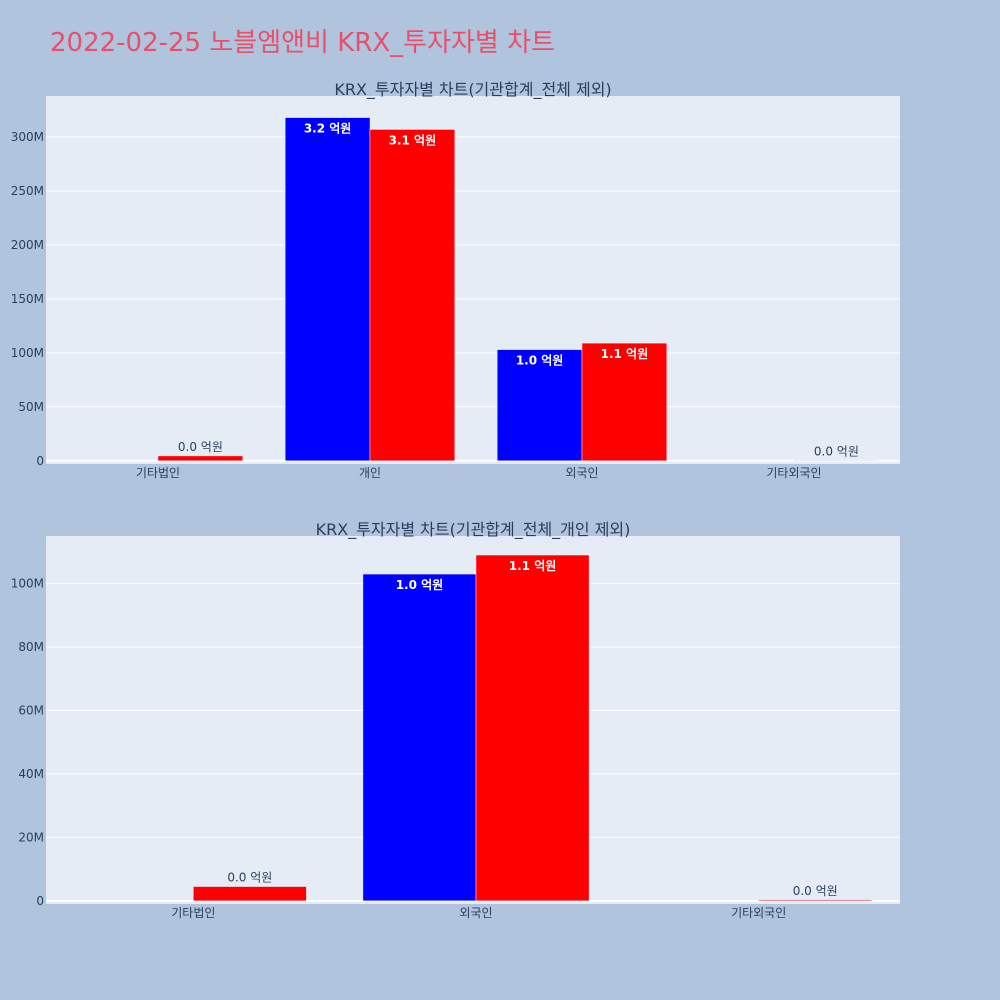 This screenshot has width=1000, height=1000. I want to click on page-title: 2022-02-25 노블엠앤비 KRX_투자자별 차트, so click(302, 43).